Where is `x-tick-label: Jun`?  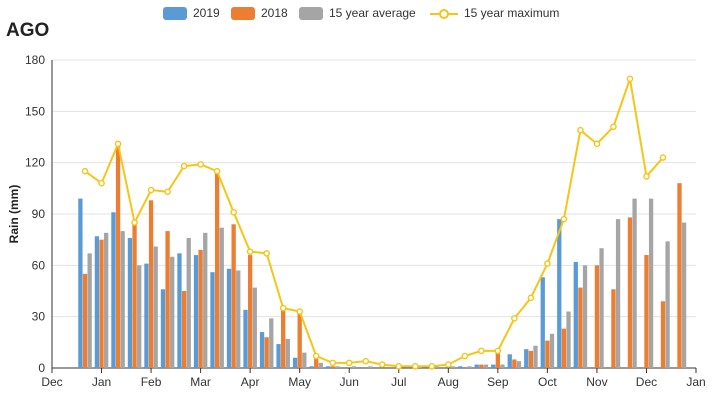
x-tick-label: Jun is located at coordinates (349, 382).